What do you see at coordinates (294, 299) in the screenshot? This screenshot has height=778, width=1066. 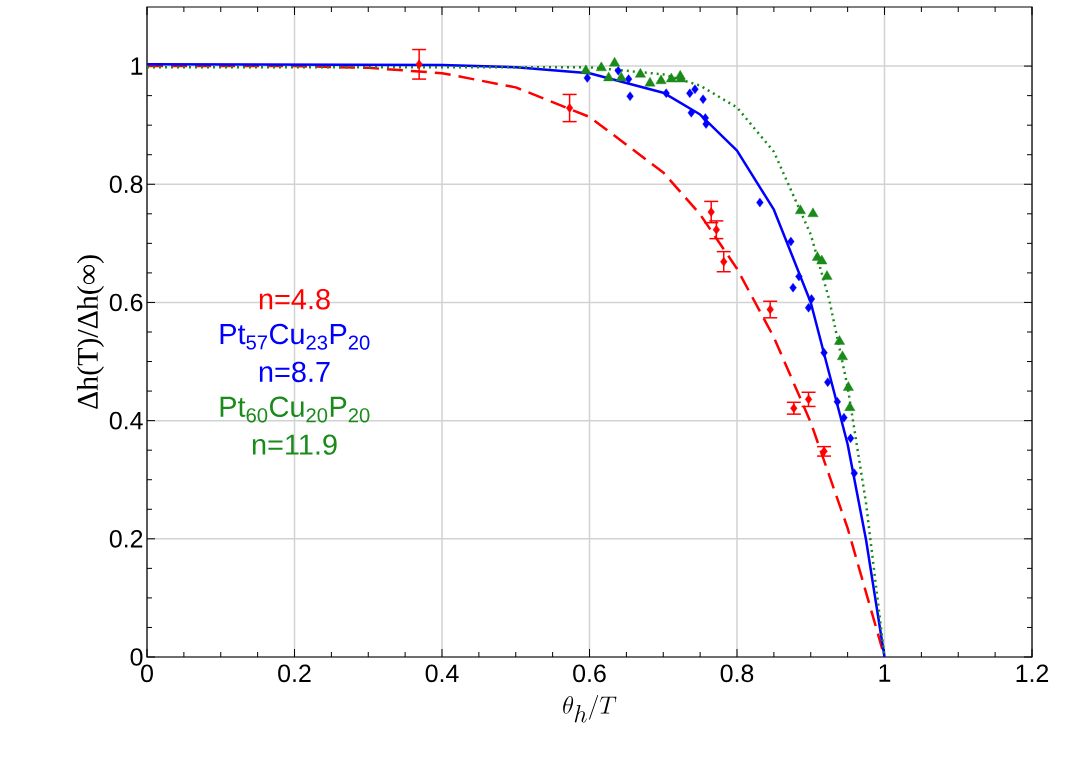 I see `text: n=4.8` at bounding box center [294, 299].